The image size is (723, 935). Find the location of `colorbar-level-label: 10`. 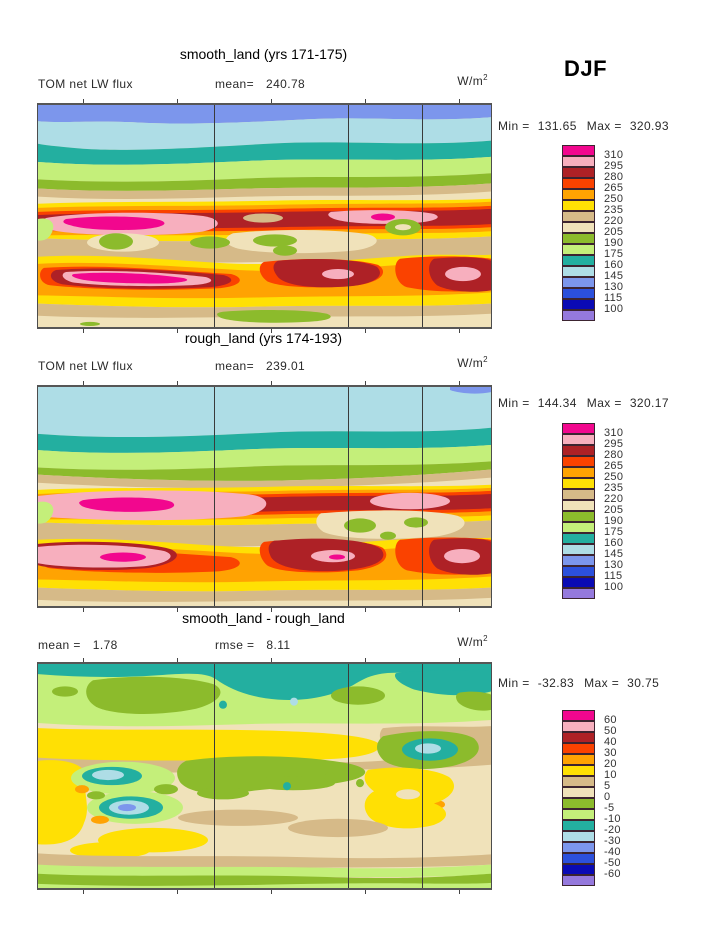

colorbar-level-label: 10 is located at coordinates (610, 775).